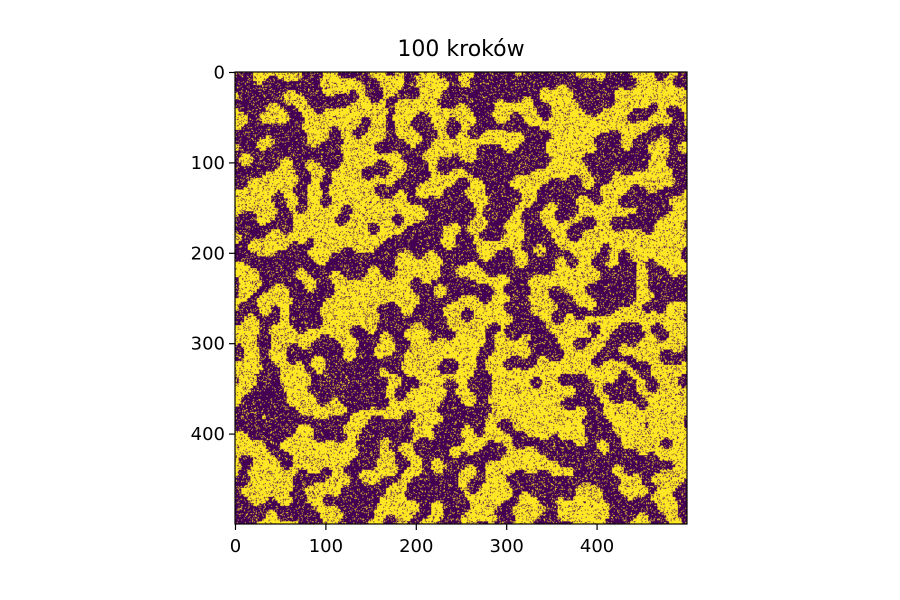 This screenshot has width=900, height=600. I want to click on y-tick-label: 100, so click(208, 163).